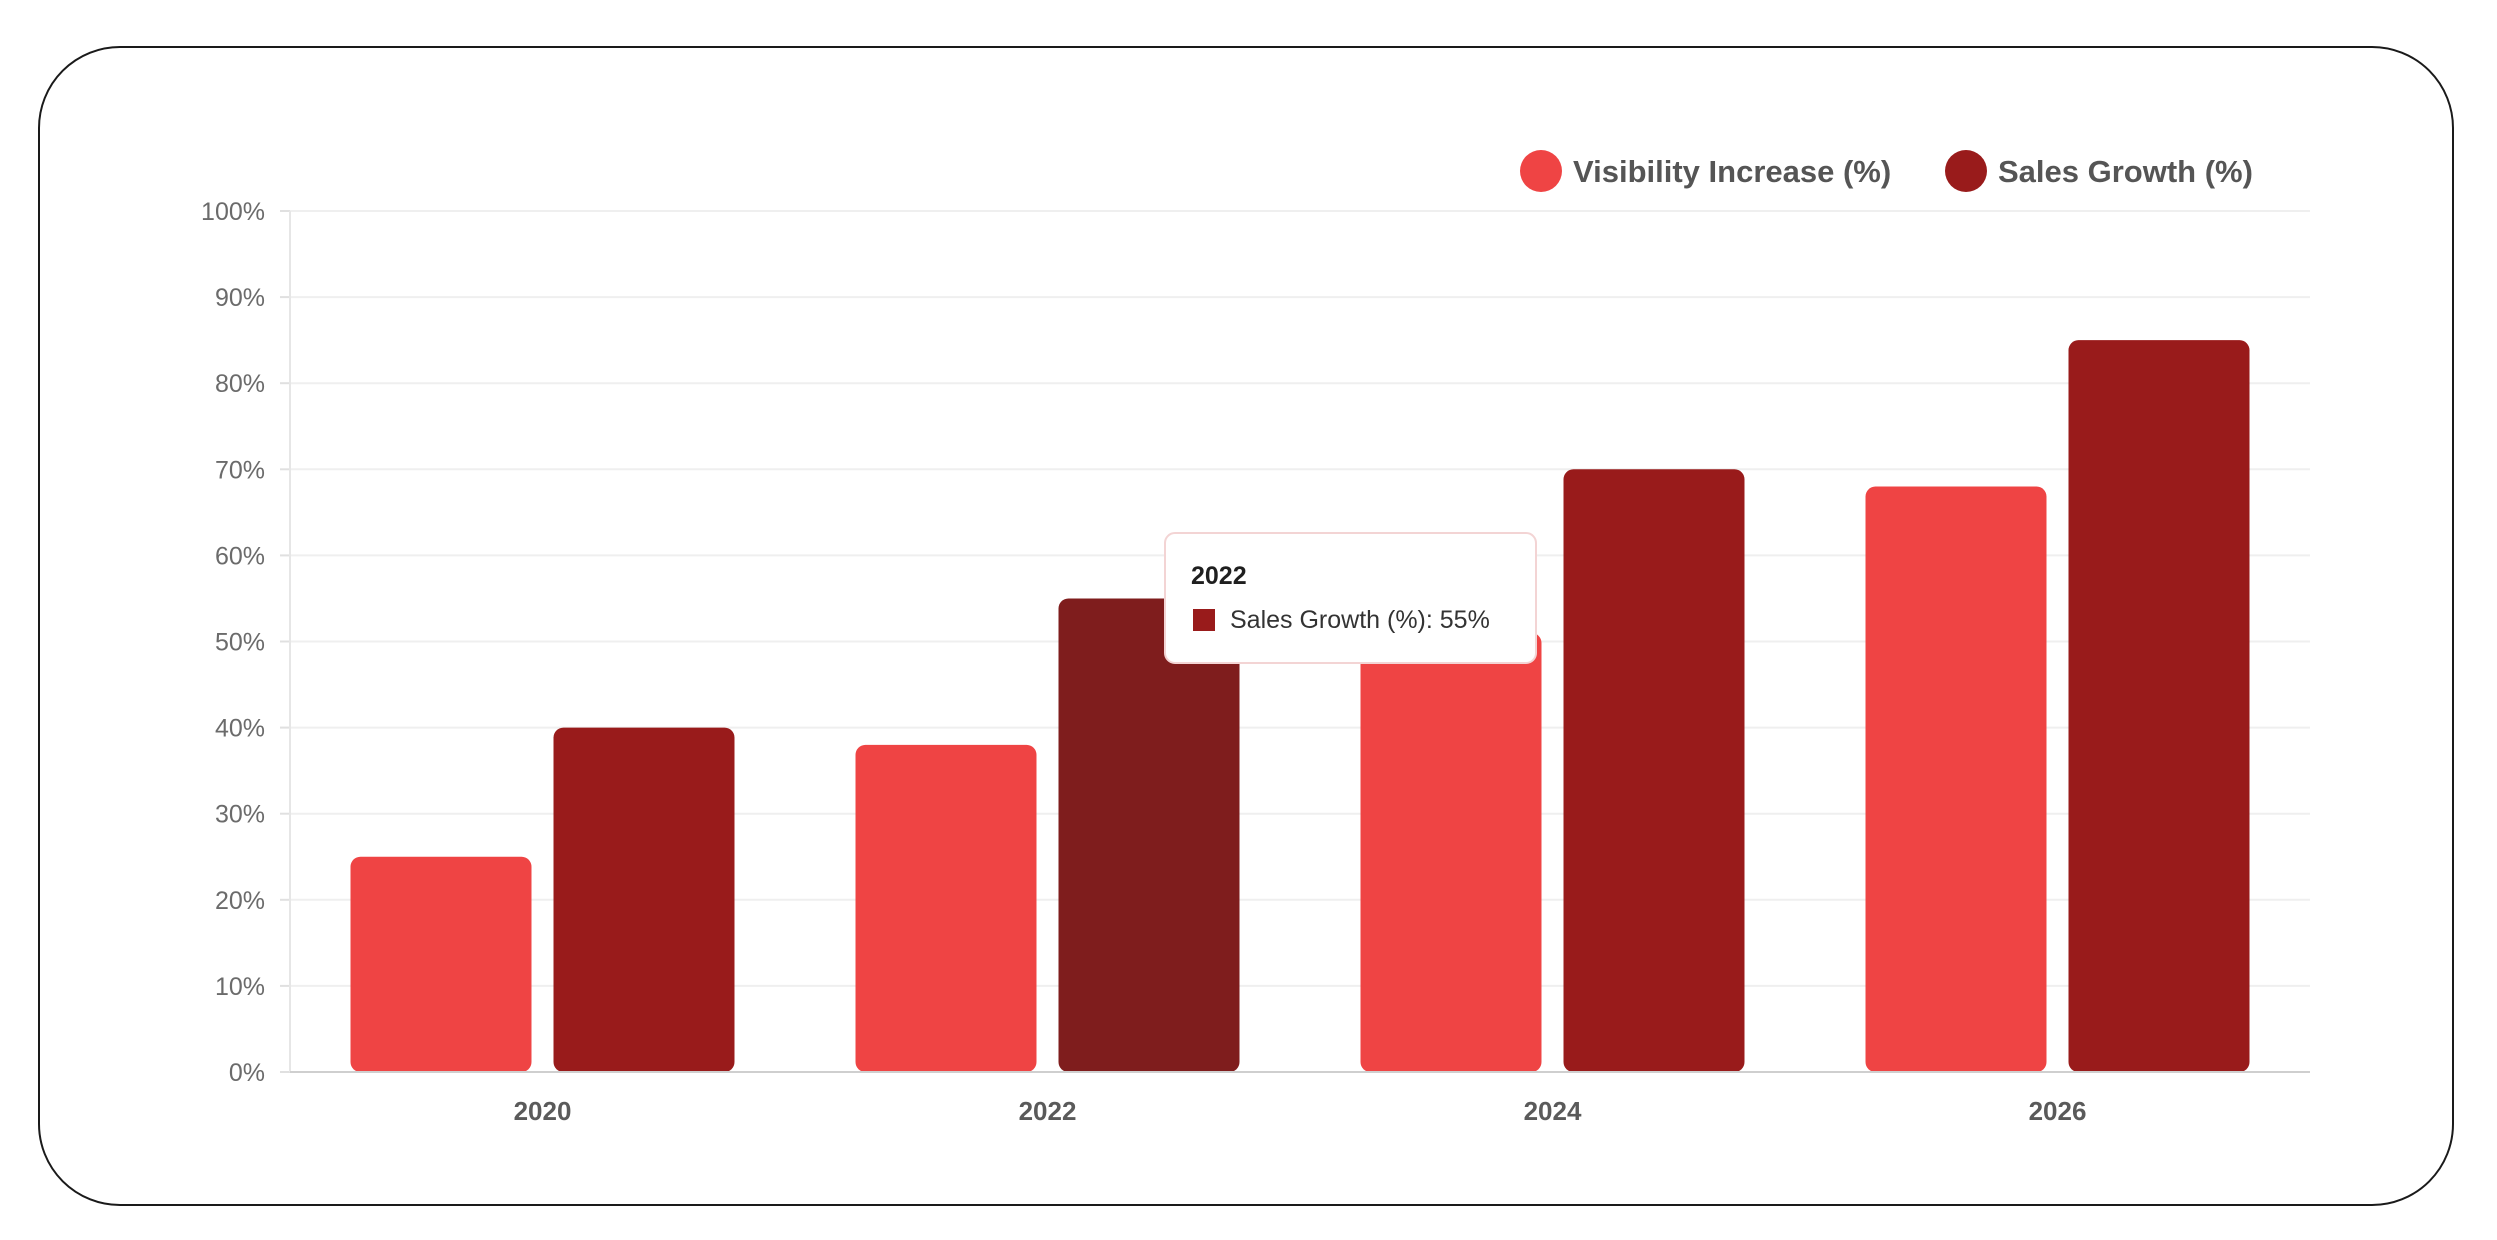 This screenshot has height=1240, width=2497. I want to click on tooltip: 2022 Sales Growth (%): 55%, so click(1350, 598).